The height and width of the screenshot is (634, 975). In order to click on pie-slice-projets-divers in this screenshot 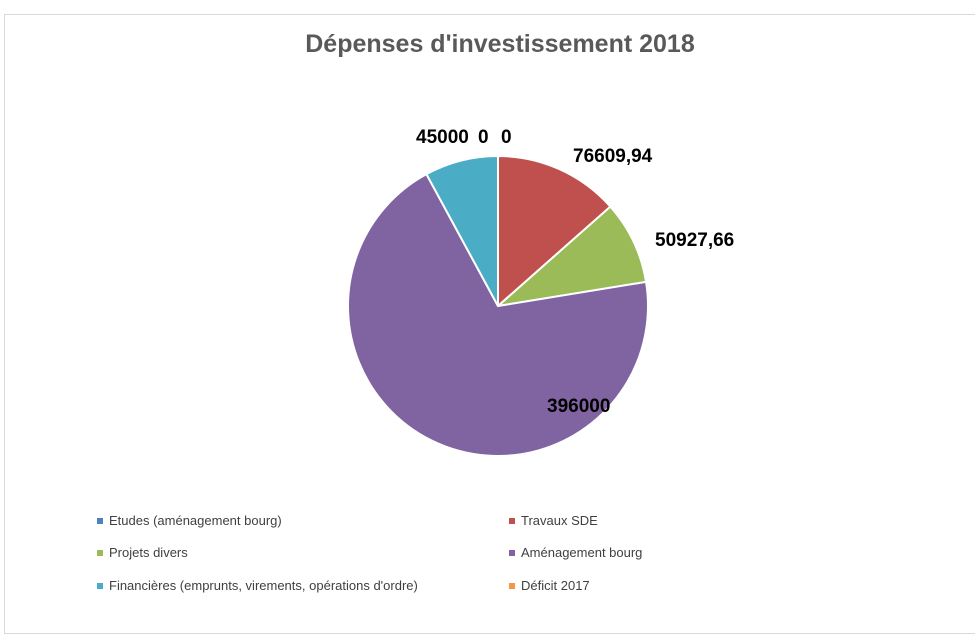, I will do `click(571, 256)`.